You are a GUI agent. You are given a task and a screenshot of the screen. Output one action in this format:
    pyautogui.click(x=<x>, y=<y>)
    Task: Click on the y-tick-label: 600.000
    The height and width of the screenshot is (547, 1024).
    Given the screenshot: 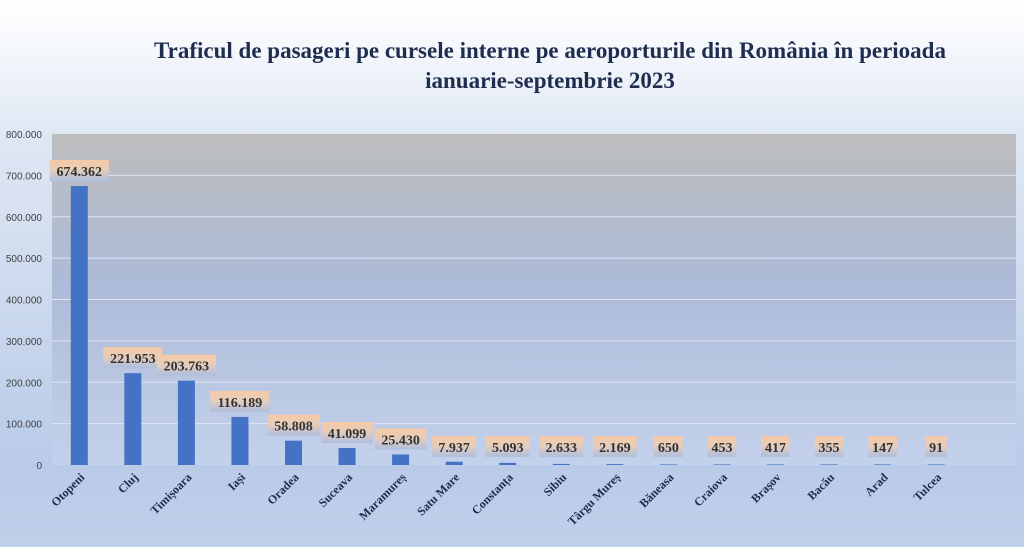 What is the action you would take?
    pyautogui.click(x=24, y=218)
    